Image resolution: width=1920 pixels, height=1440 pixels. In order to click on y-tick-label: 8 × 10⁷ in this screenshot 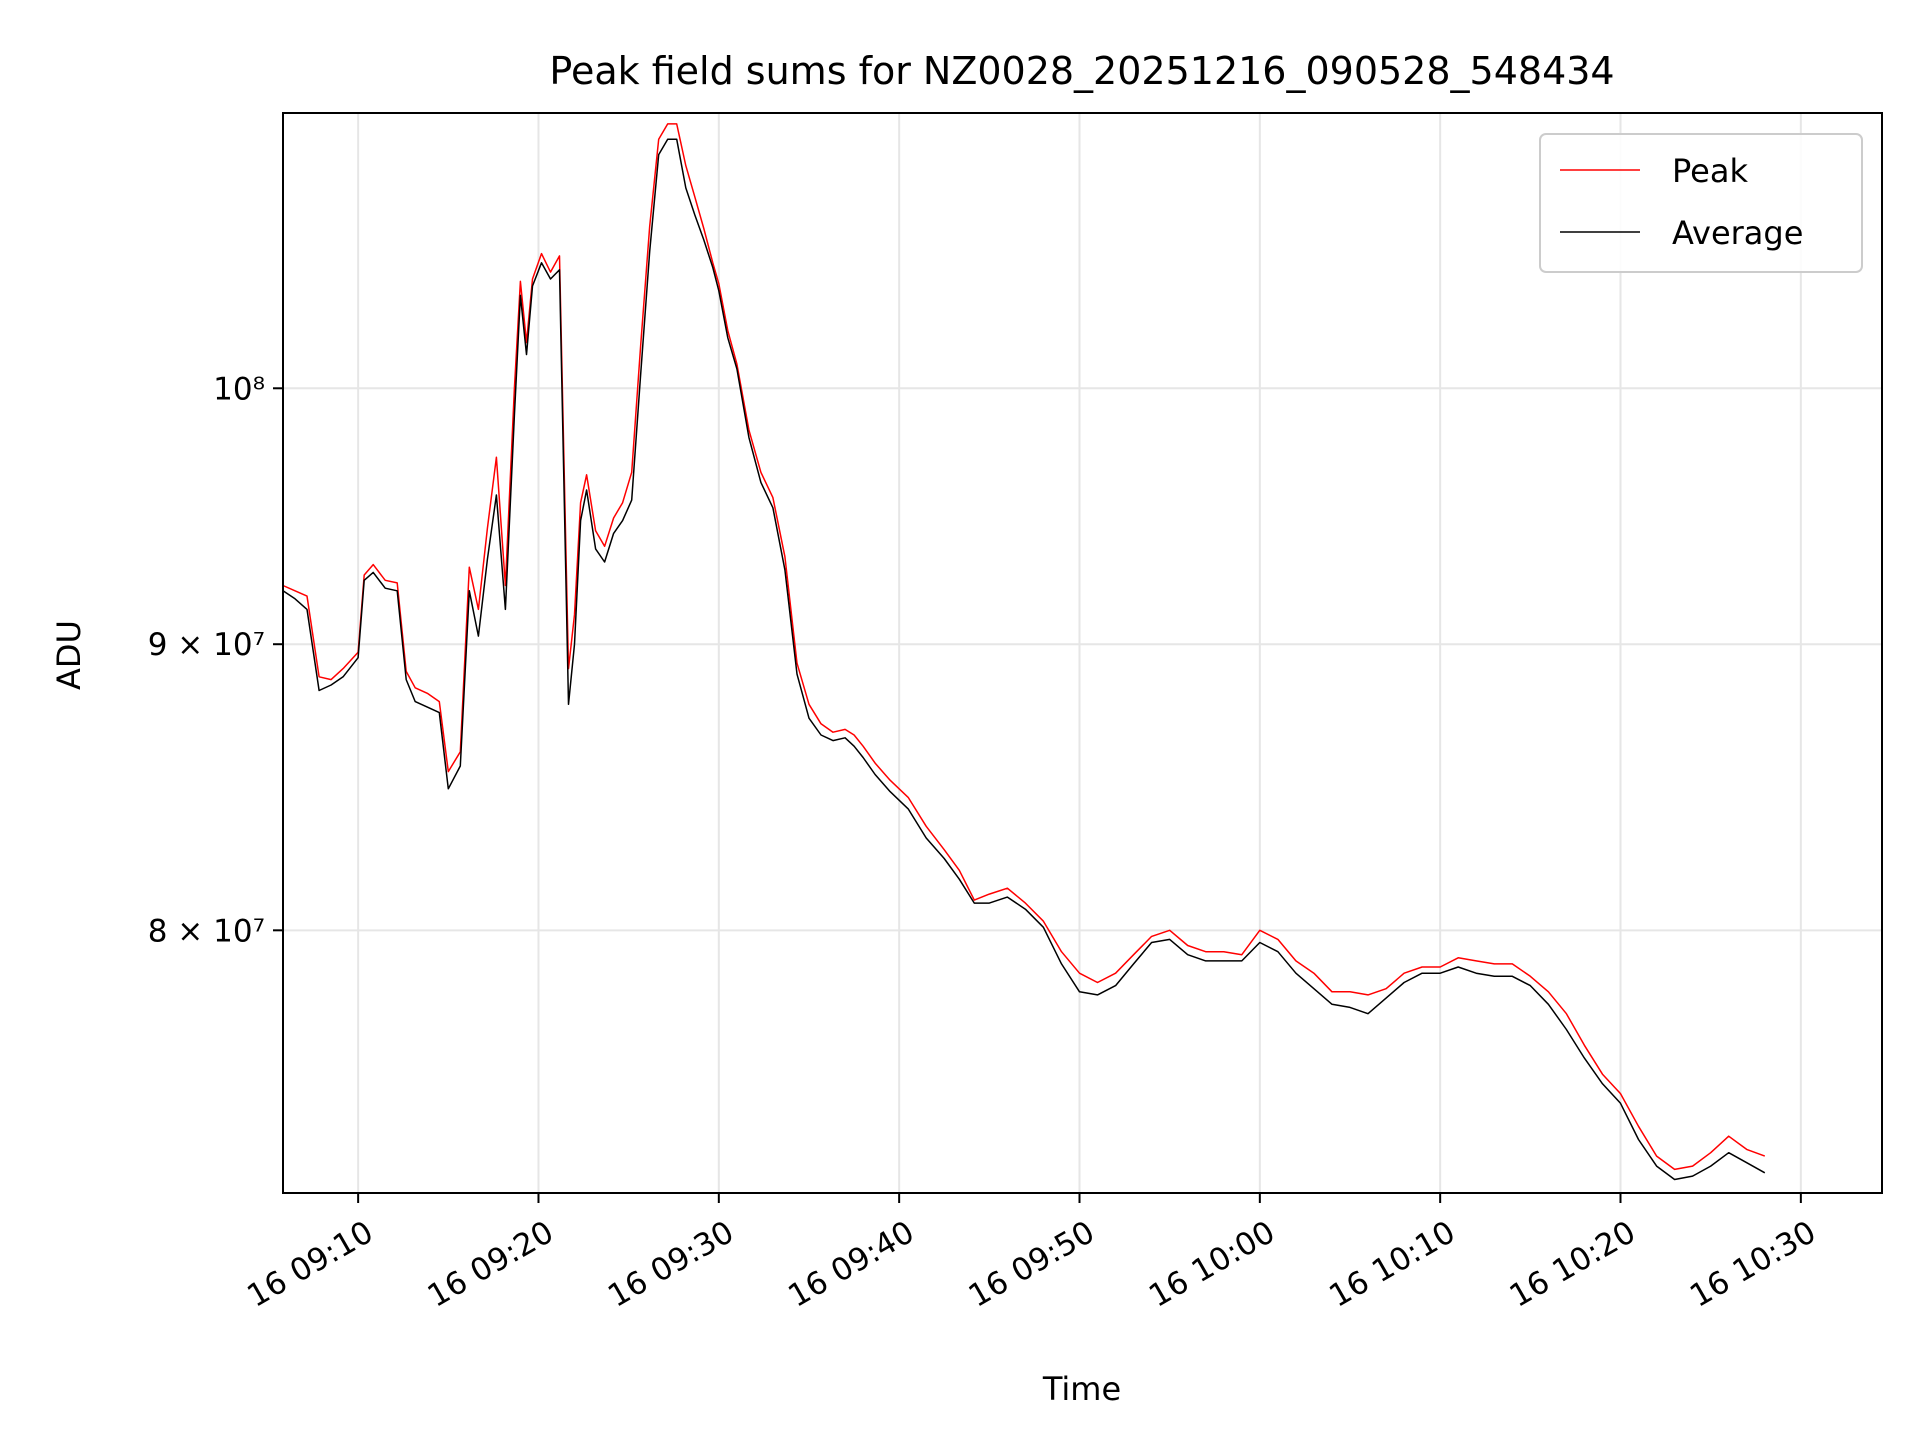, I will do `click(206, 931)`.